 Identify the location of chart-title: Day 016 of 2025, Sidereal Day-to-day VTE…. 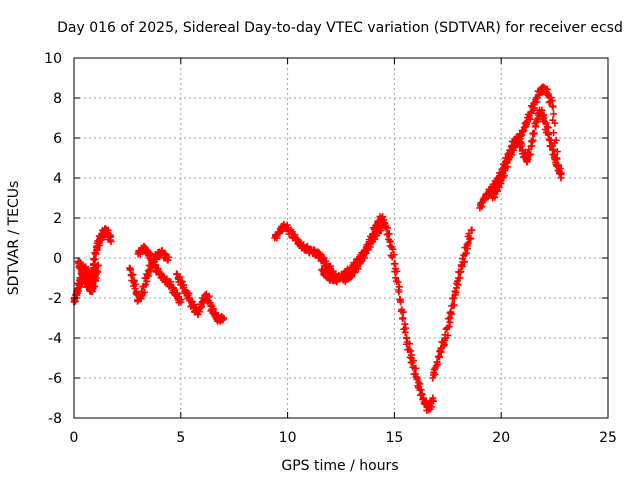
(340, 28).